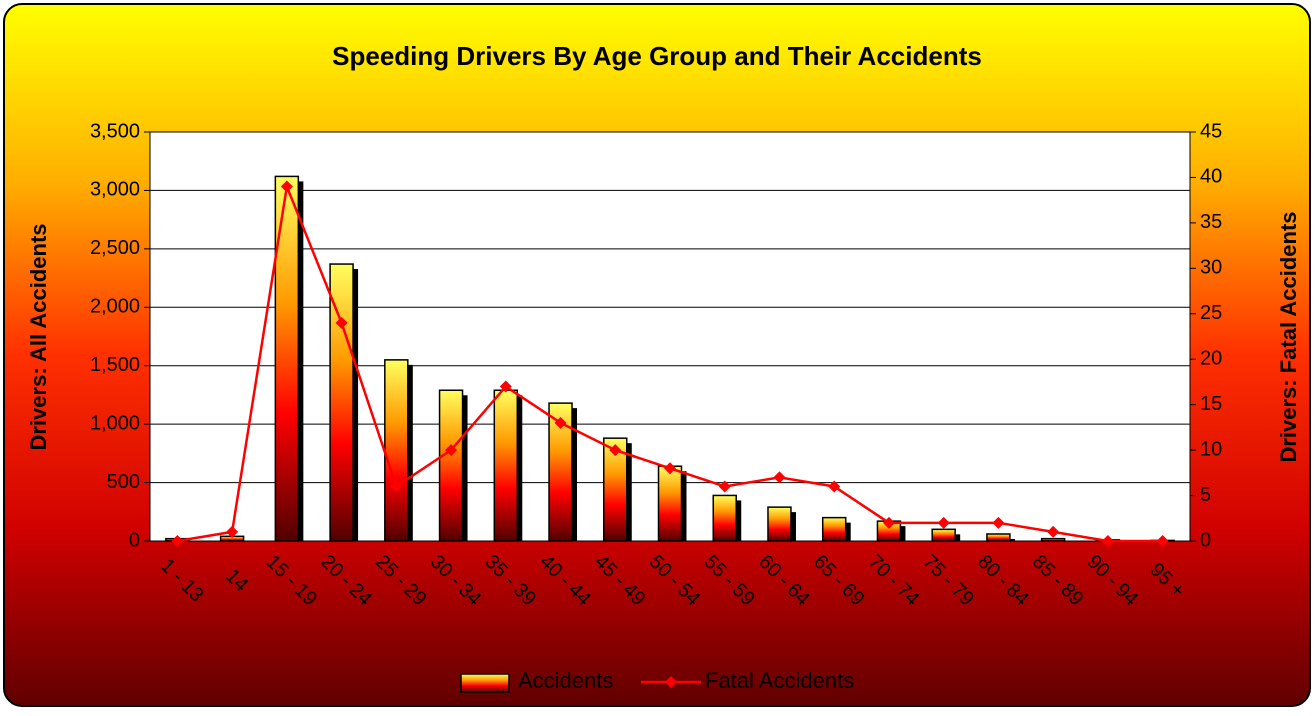 The image size is (1315, 716). I want to click on y-tick-label: 1,000, so click(115, 423).